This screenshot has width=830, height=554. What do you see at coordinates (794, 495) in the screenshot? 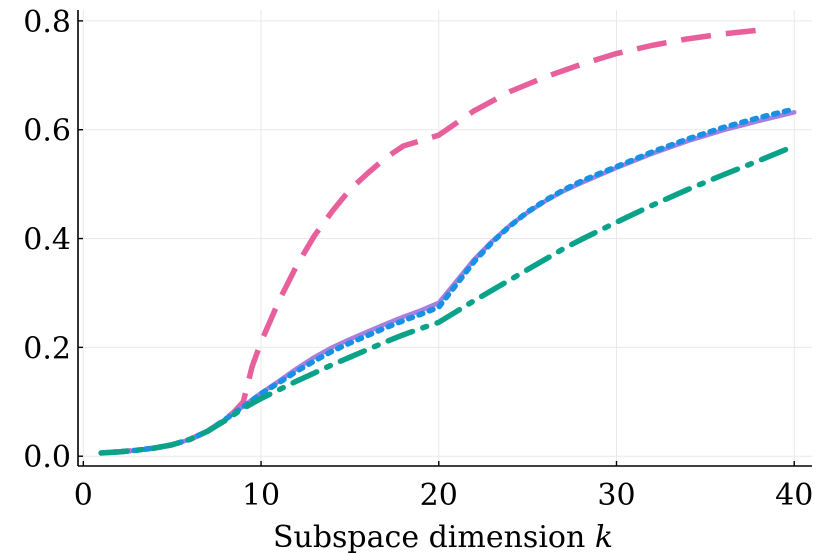
I see `x-tick-label-40: 40` at bounding box center [794, 495].